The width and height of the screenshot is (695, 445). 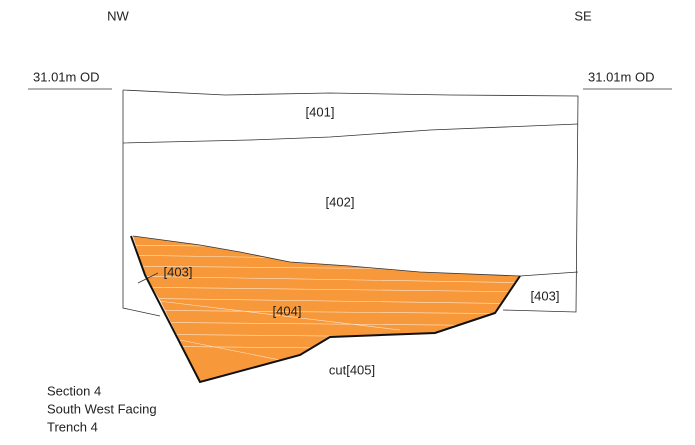 I want to click on context-label: cut[405], so click(x=352, y=369).